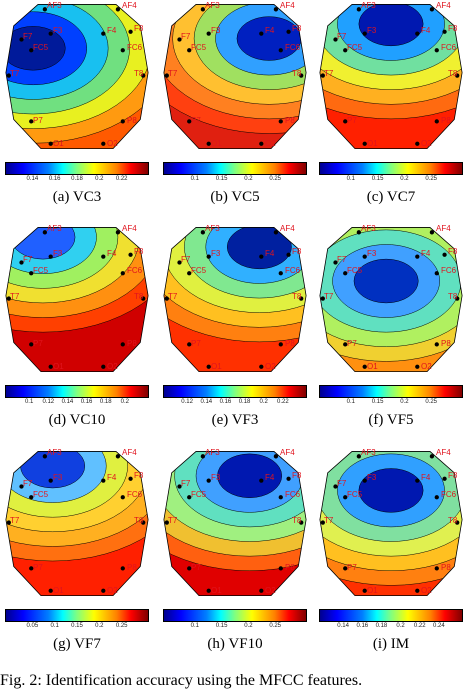  What do you see at coordinates (77, 181) in the screenshot?
I see `colorbar-ticks: 0.14 0.16 0.18 0.2 0.22` at bounding box center [77, 181].